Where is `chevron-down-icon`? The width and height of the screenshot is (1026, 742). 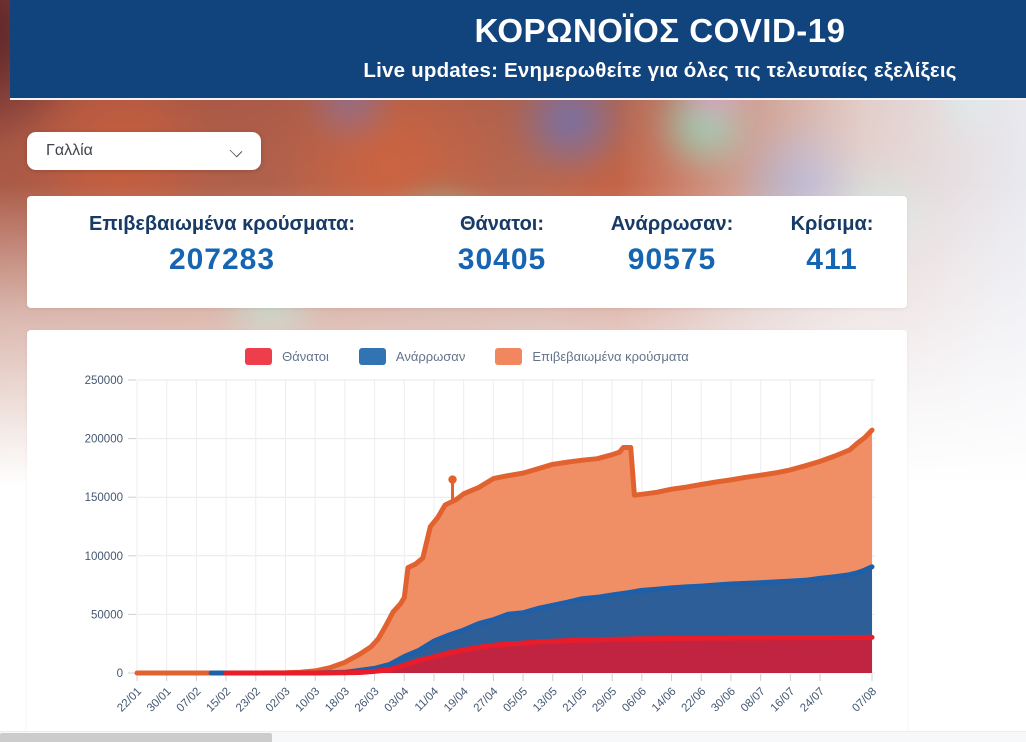
chevron-down-icon is located at coordinates (236, 151).